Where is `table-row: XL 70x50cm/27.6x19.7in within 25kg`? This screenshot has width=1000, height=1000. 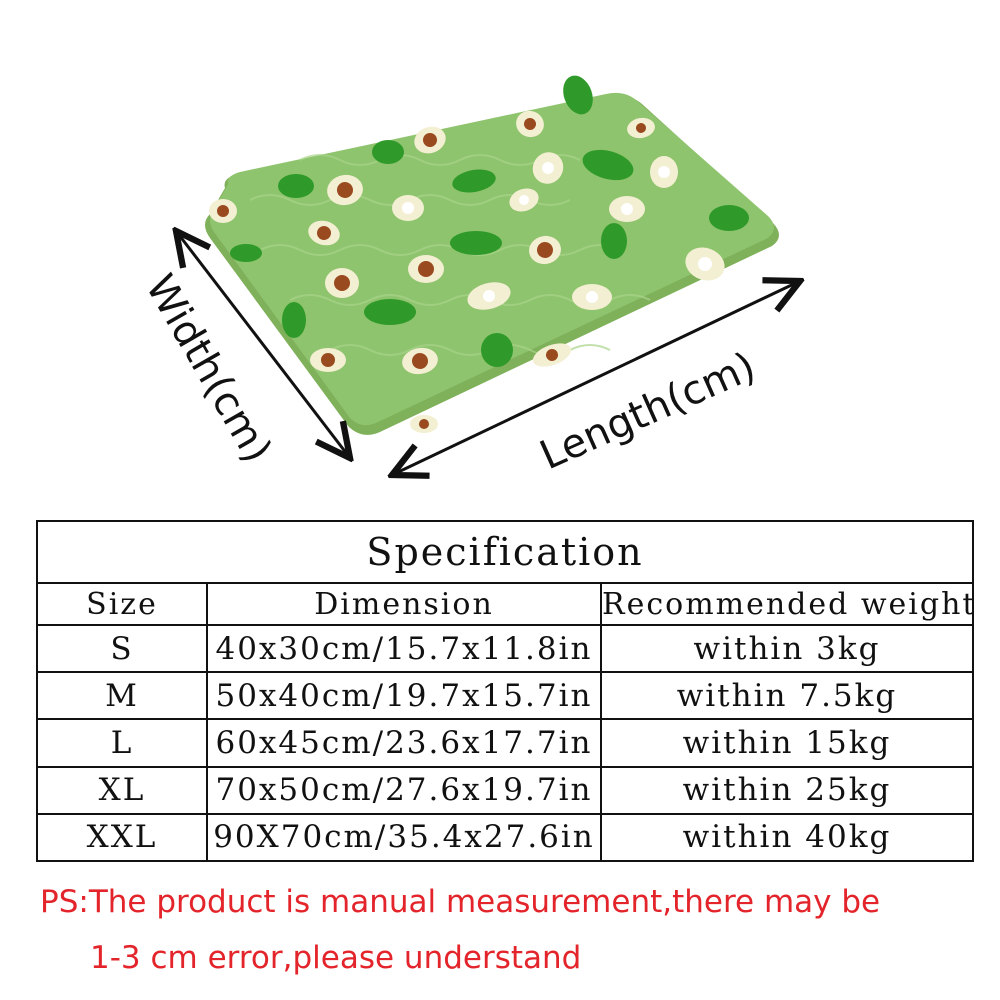 table-row: XL 70x50cm/27.6x19.7in within 25kg is located at coordinates (505, 790).